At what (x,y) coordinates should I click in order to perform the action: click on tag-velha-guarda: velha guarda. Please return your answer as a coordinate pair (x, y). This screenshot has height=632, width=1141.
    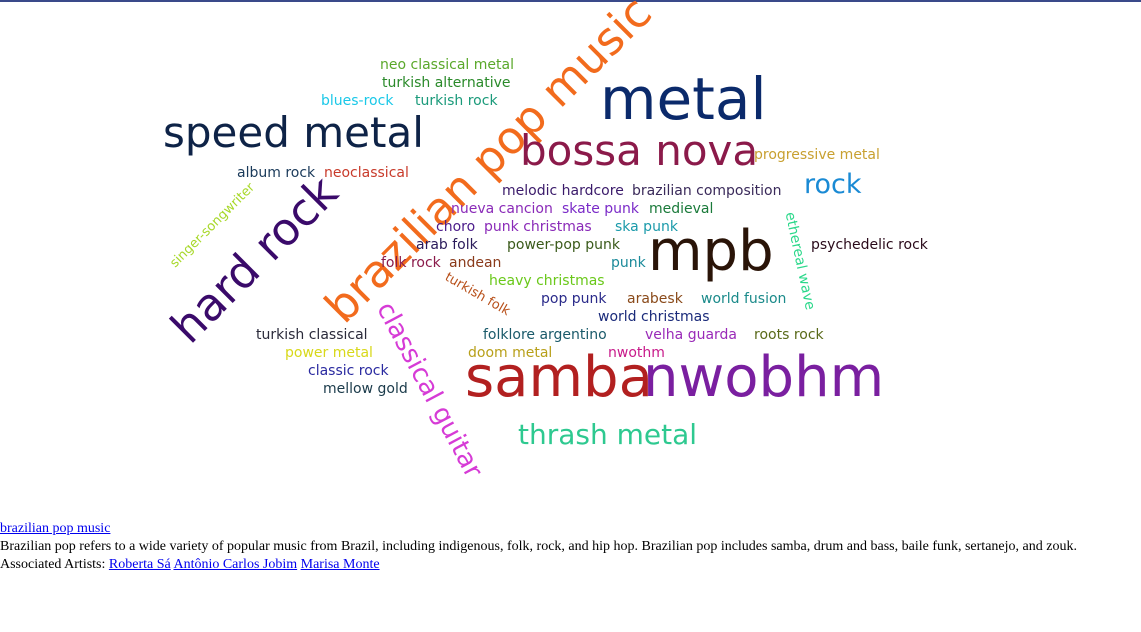
    Looking at the image, I should click on (691, 335).